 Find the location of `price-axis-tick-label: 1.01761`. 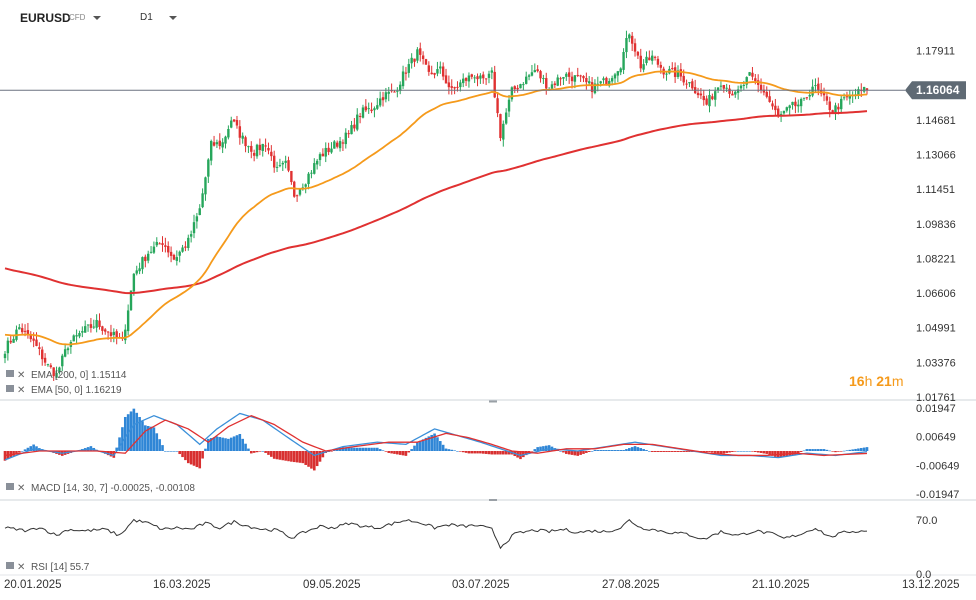

price-axis-tick-label: 1.01761 is located at coordinates (936, 398).